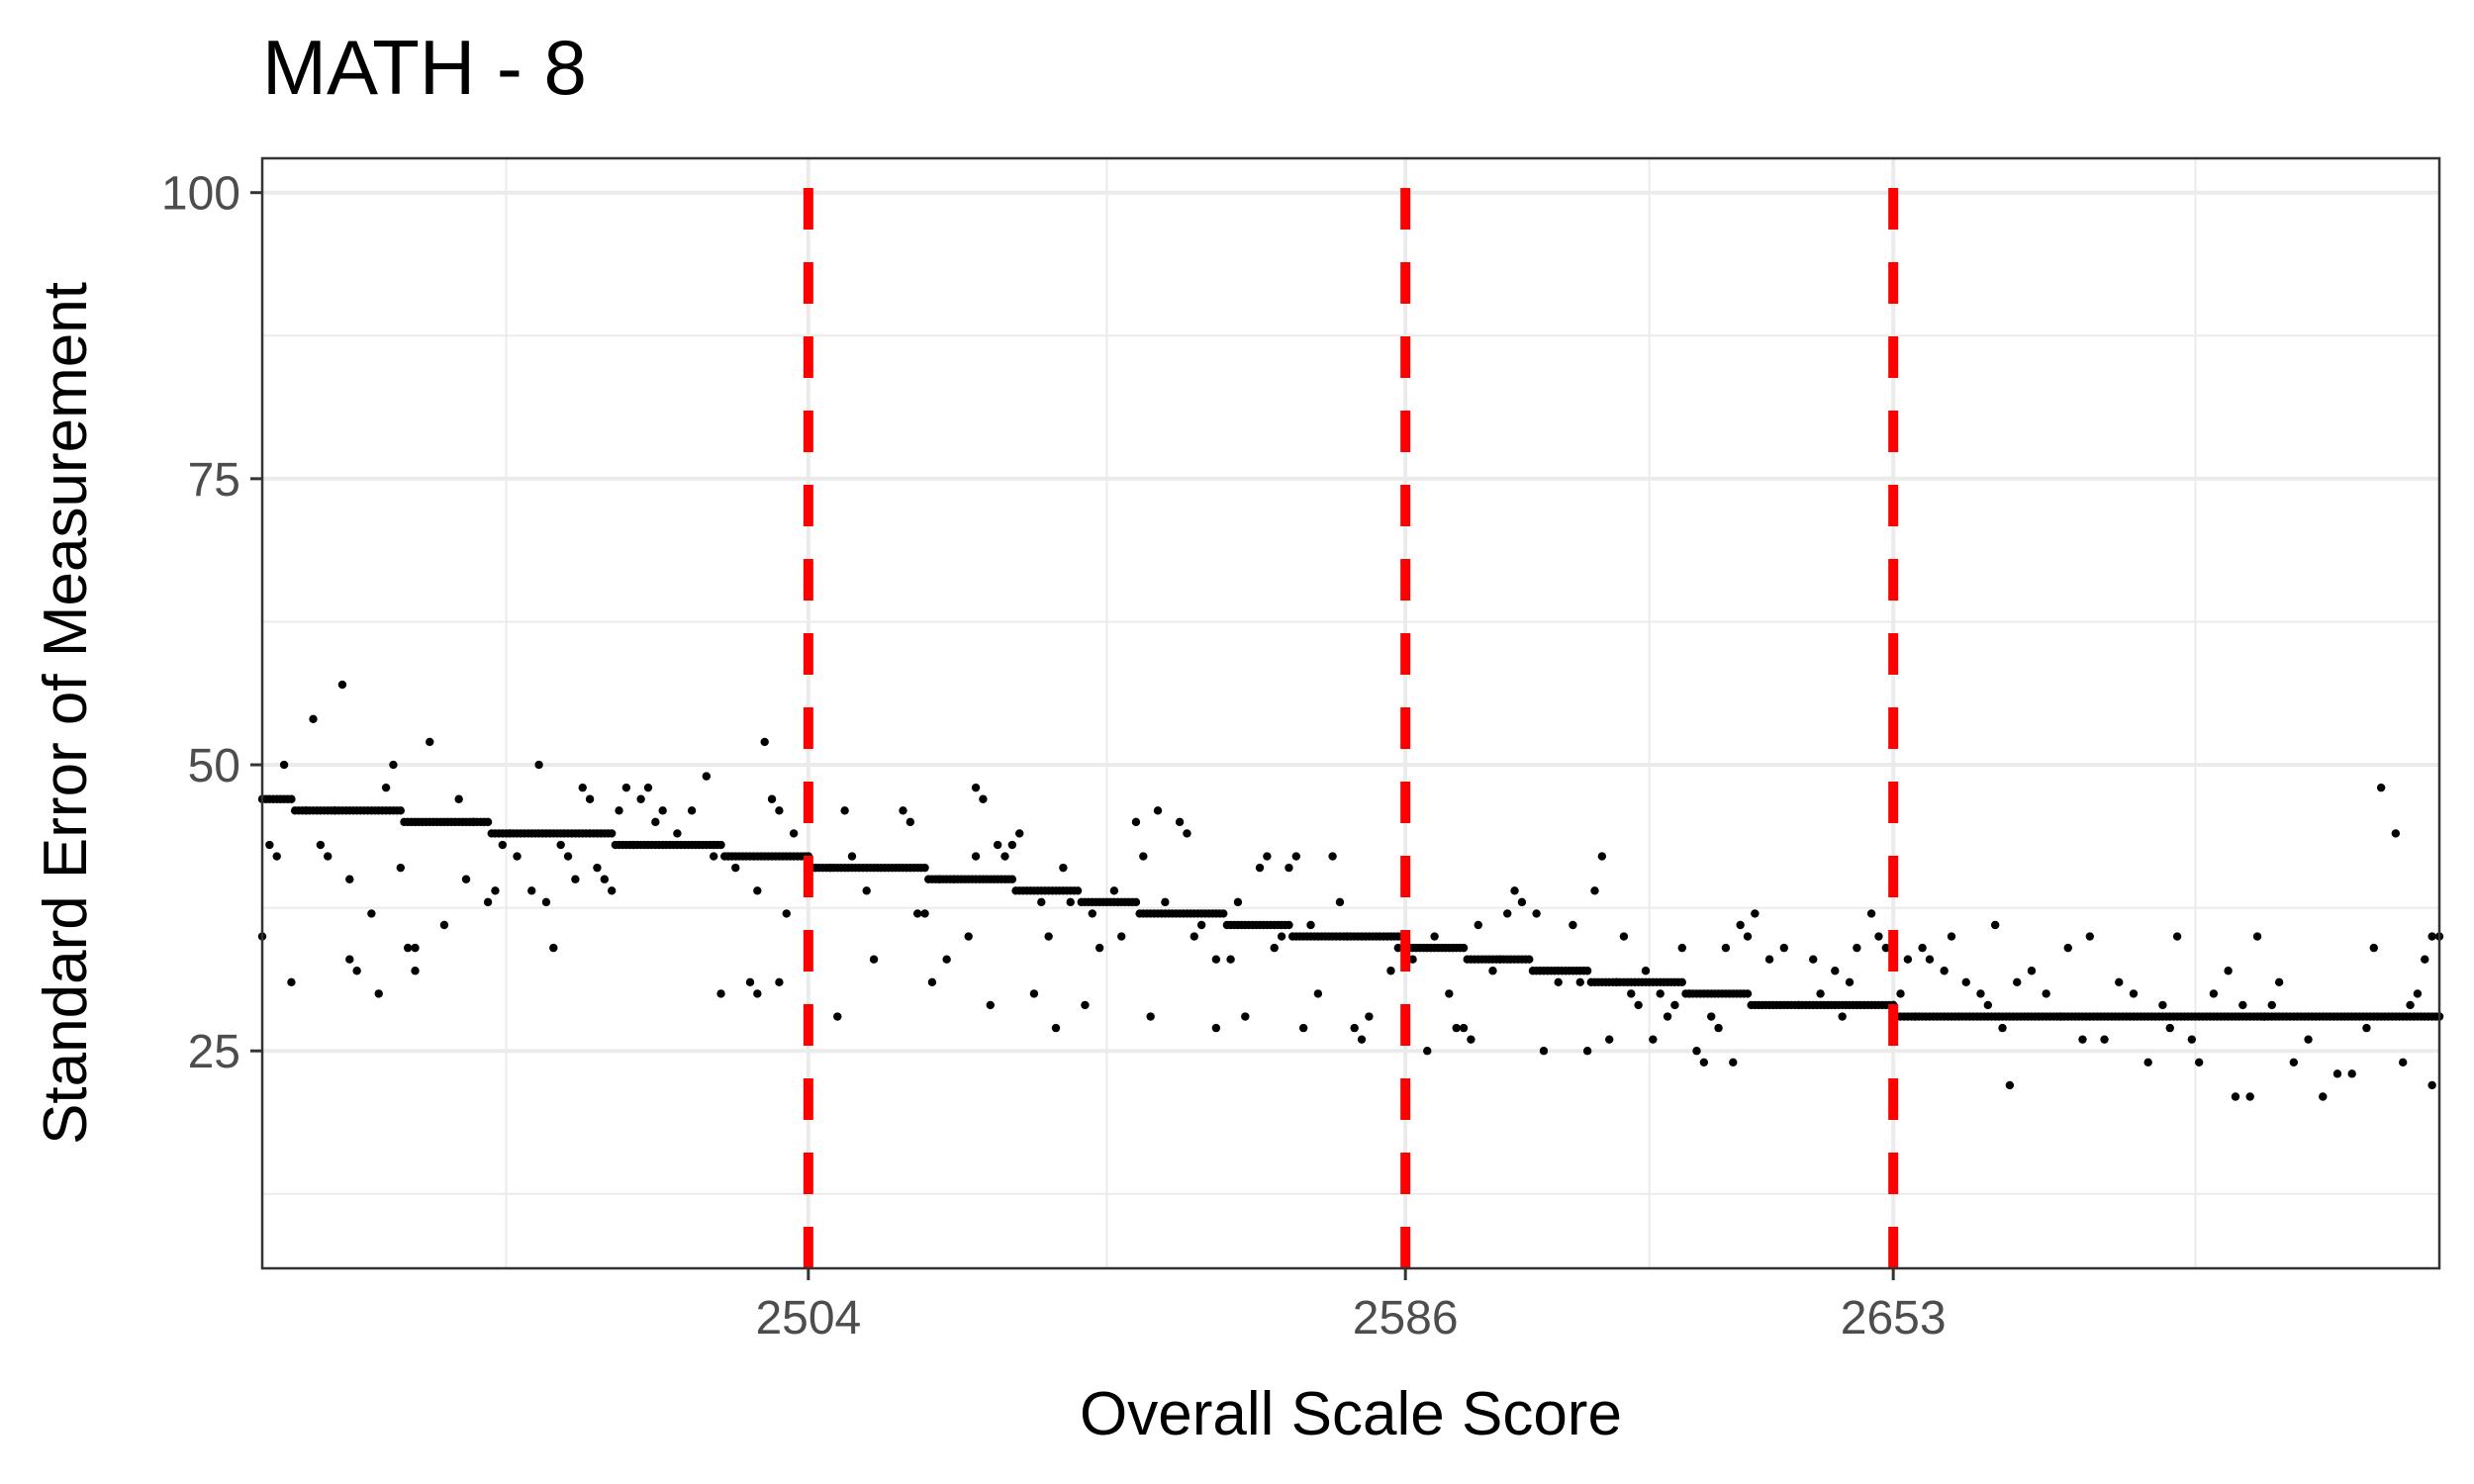 Image resolution: width=2474 pixels, height=1484 pixels. I want to click on y-tick-label: 100, so click(201, 194).